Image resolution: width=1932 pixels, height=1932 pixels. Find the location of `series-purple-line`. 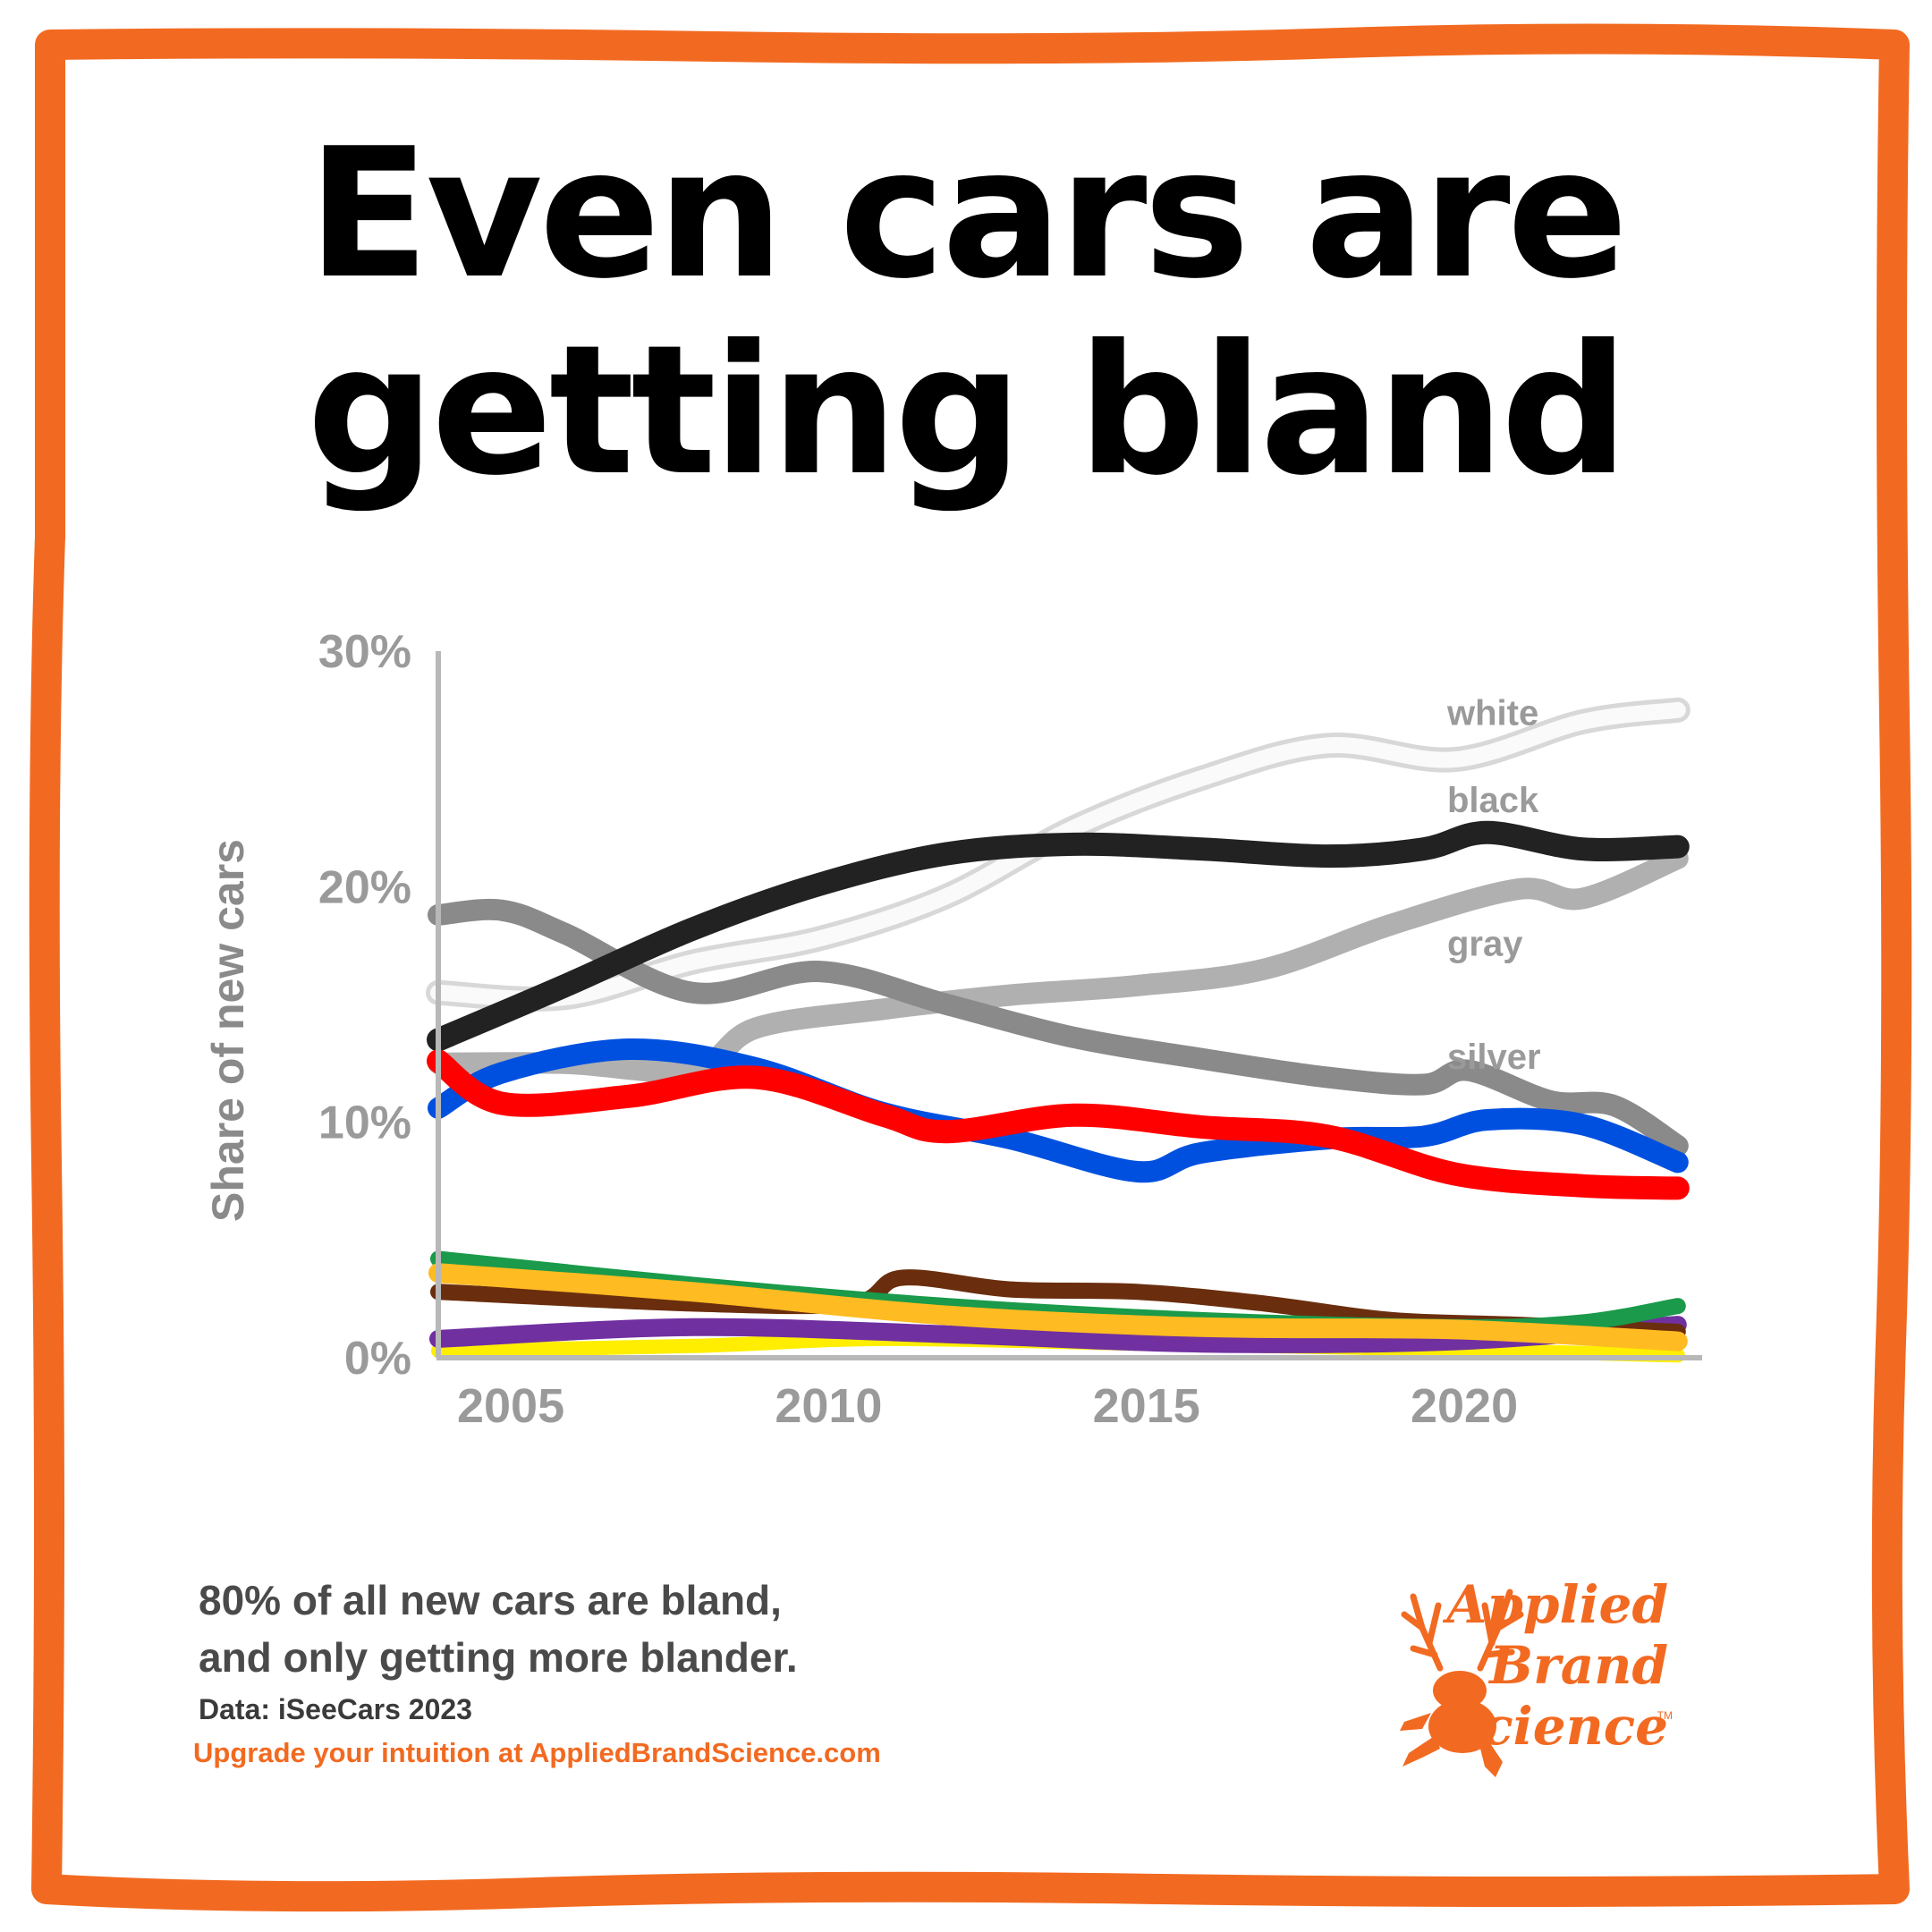

series-purple-line is located at coordinates (1058, 1334).